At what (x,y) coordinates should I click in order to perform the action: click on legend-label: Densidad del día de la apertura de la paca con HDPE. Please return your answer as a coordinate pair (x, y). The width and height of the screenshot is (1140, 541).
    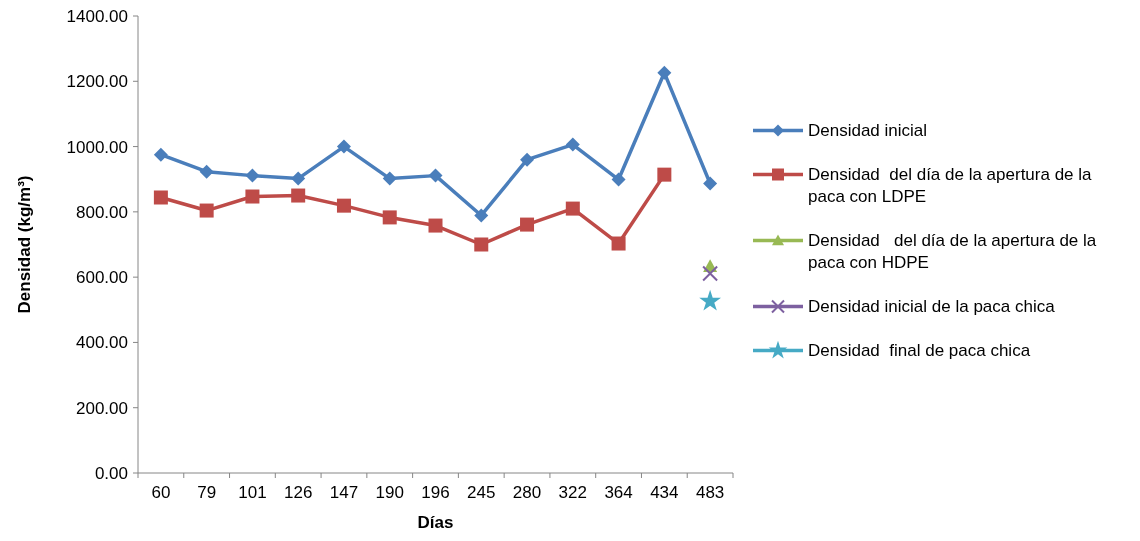
    Looking at the image, I should click on (952, 251).